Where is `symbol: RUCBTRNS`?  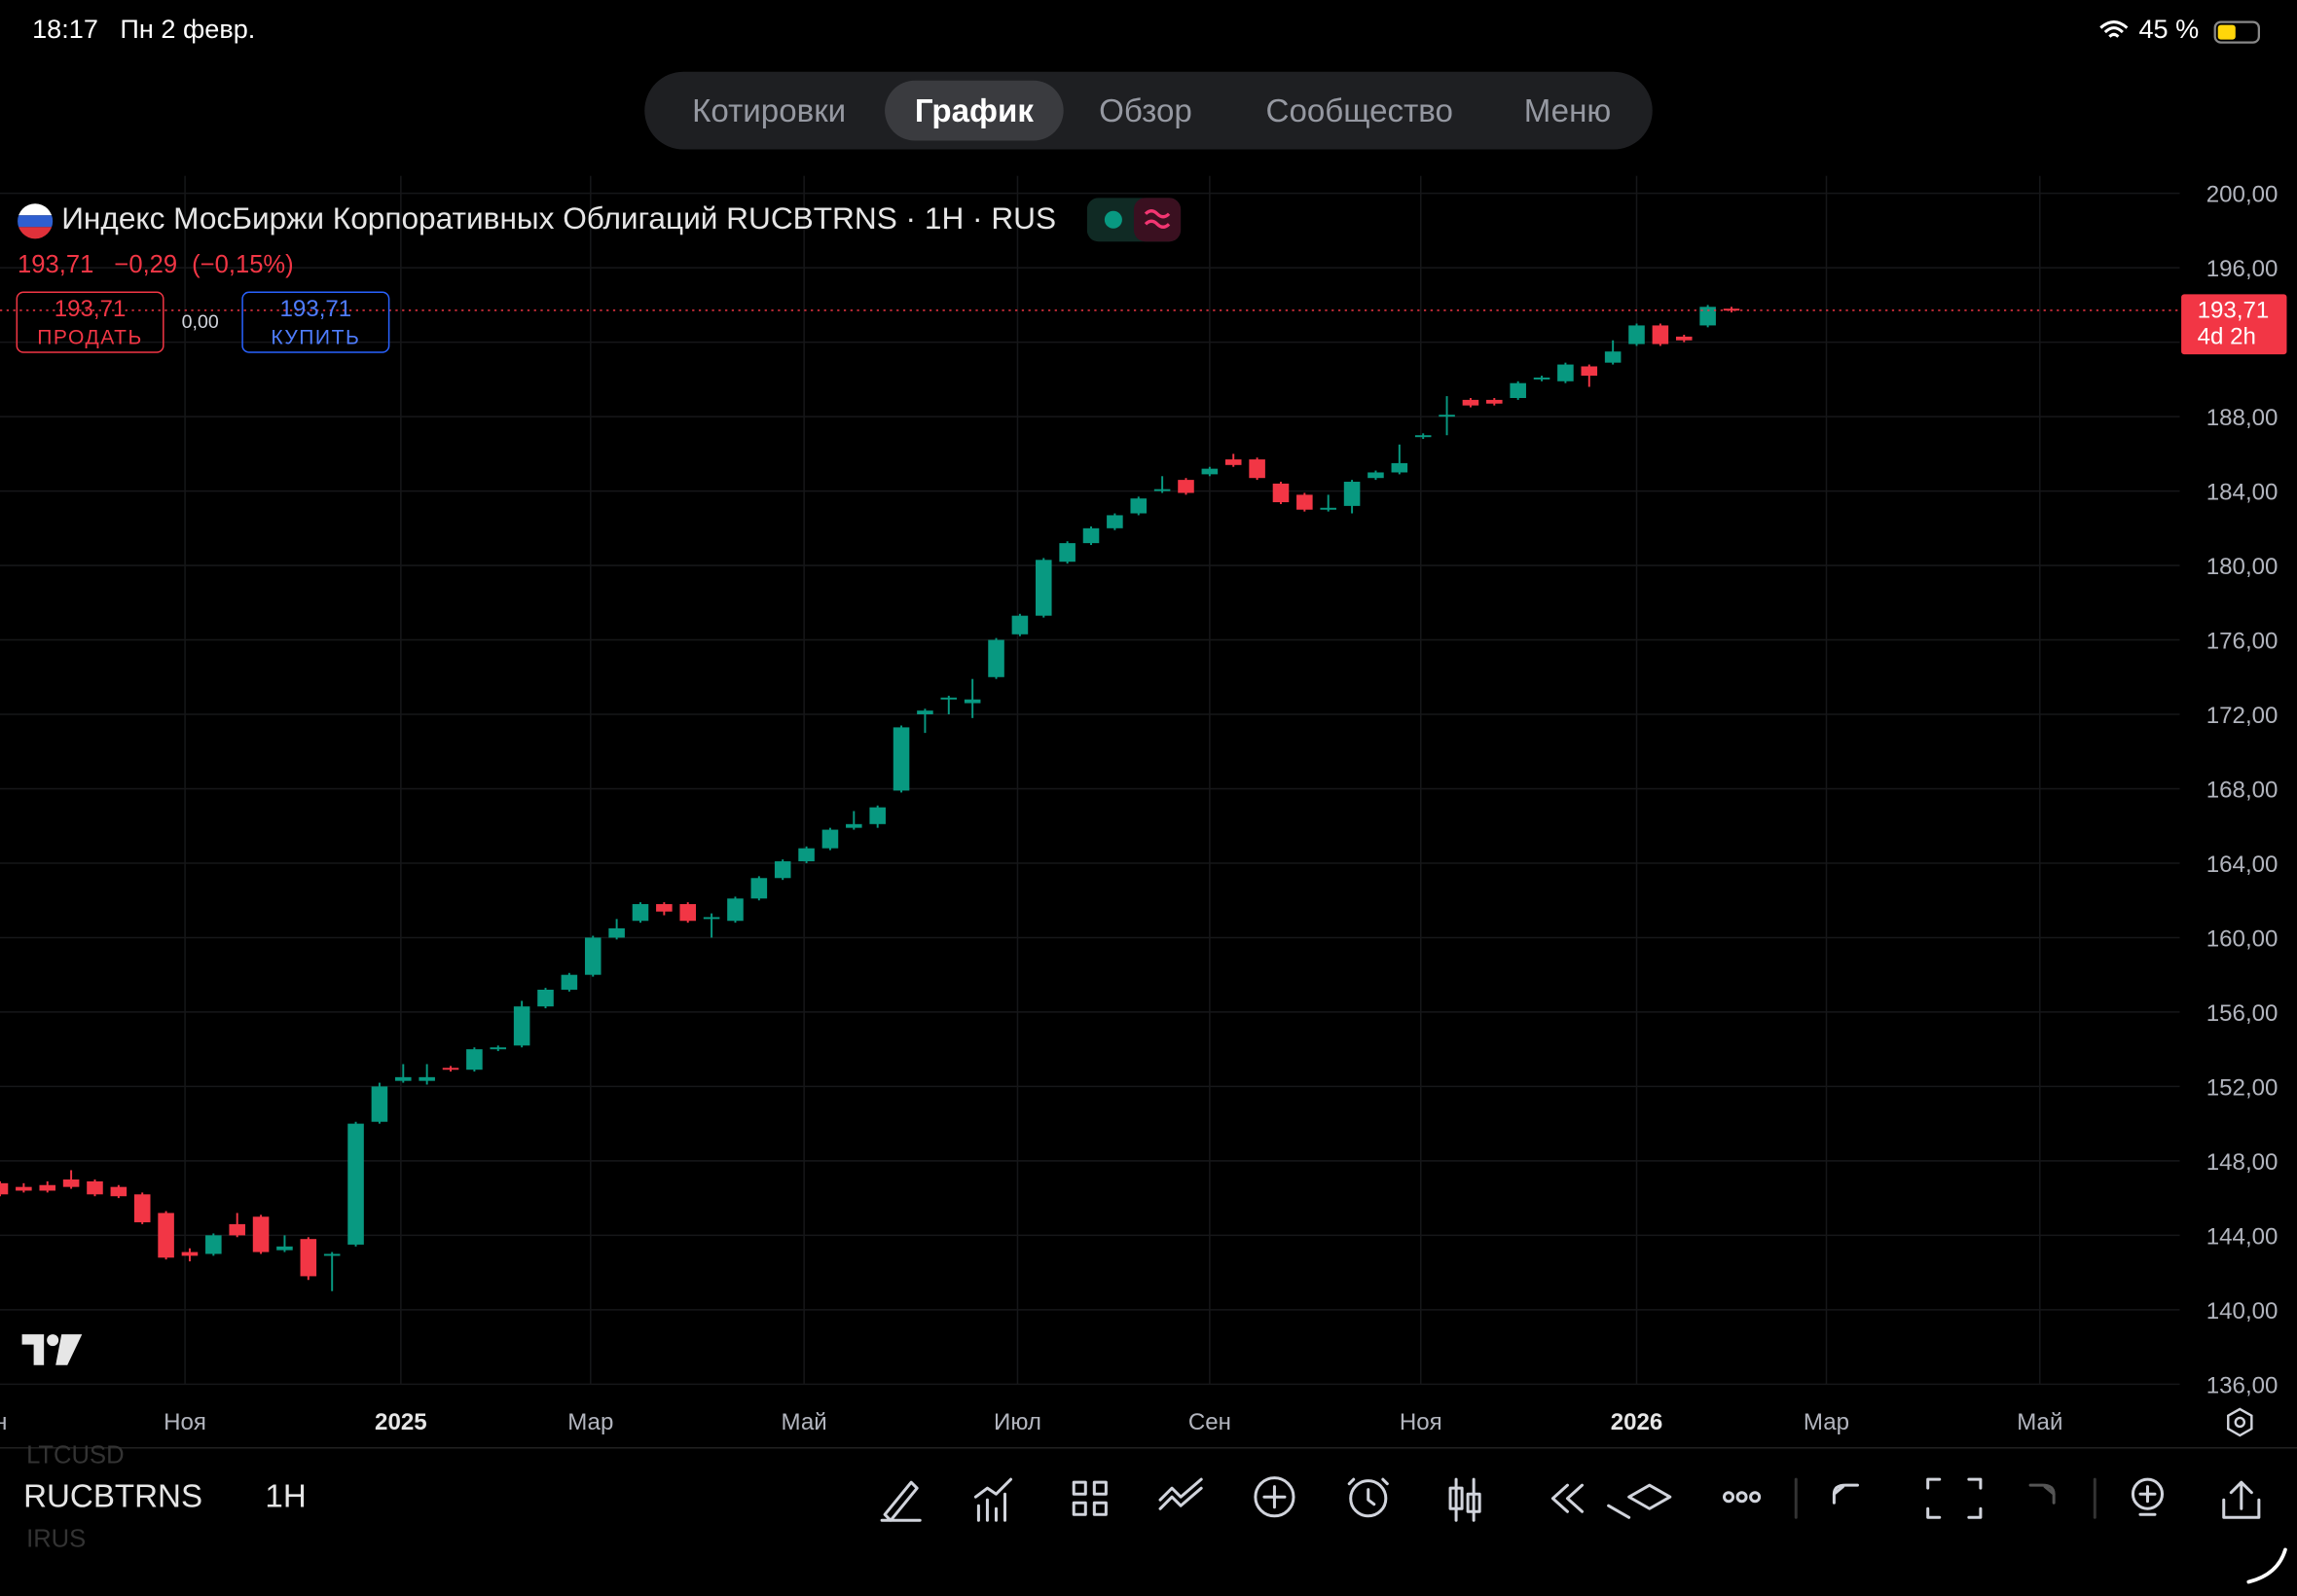
symbol: RUCBTRNS is located at coordinates (113, 1496).